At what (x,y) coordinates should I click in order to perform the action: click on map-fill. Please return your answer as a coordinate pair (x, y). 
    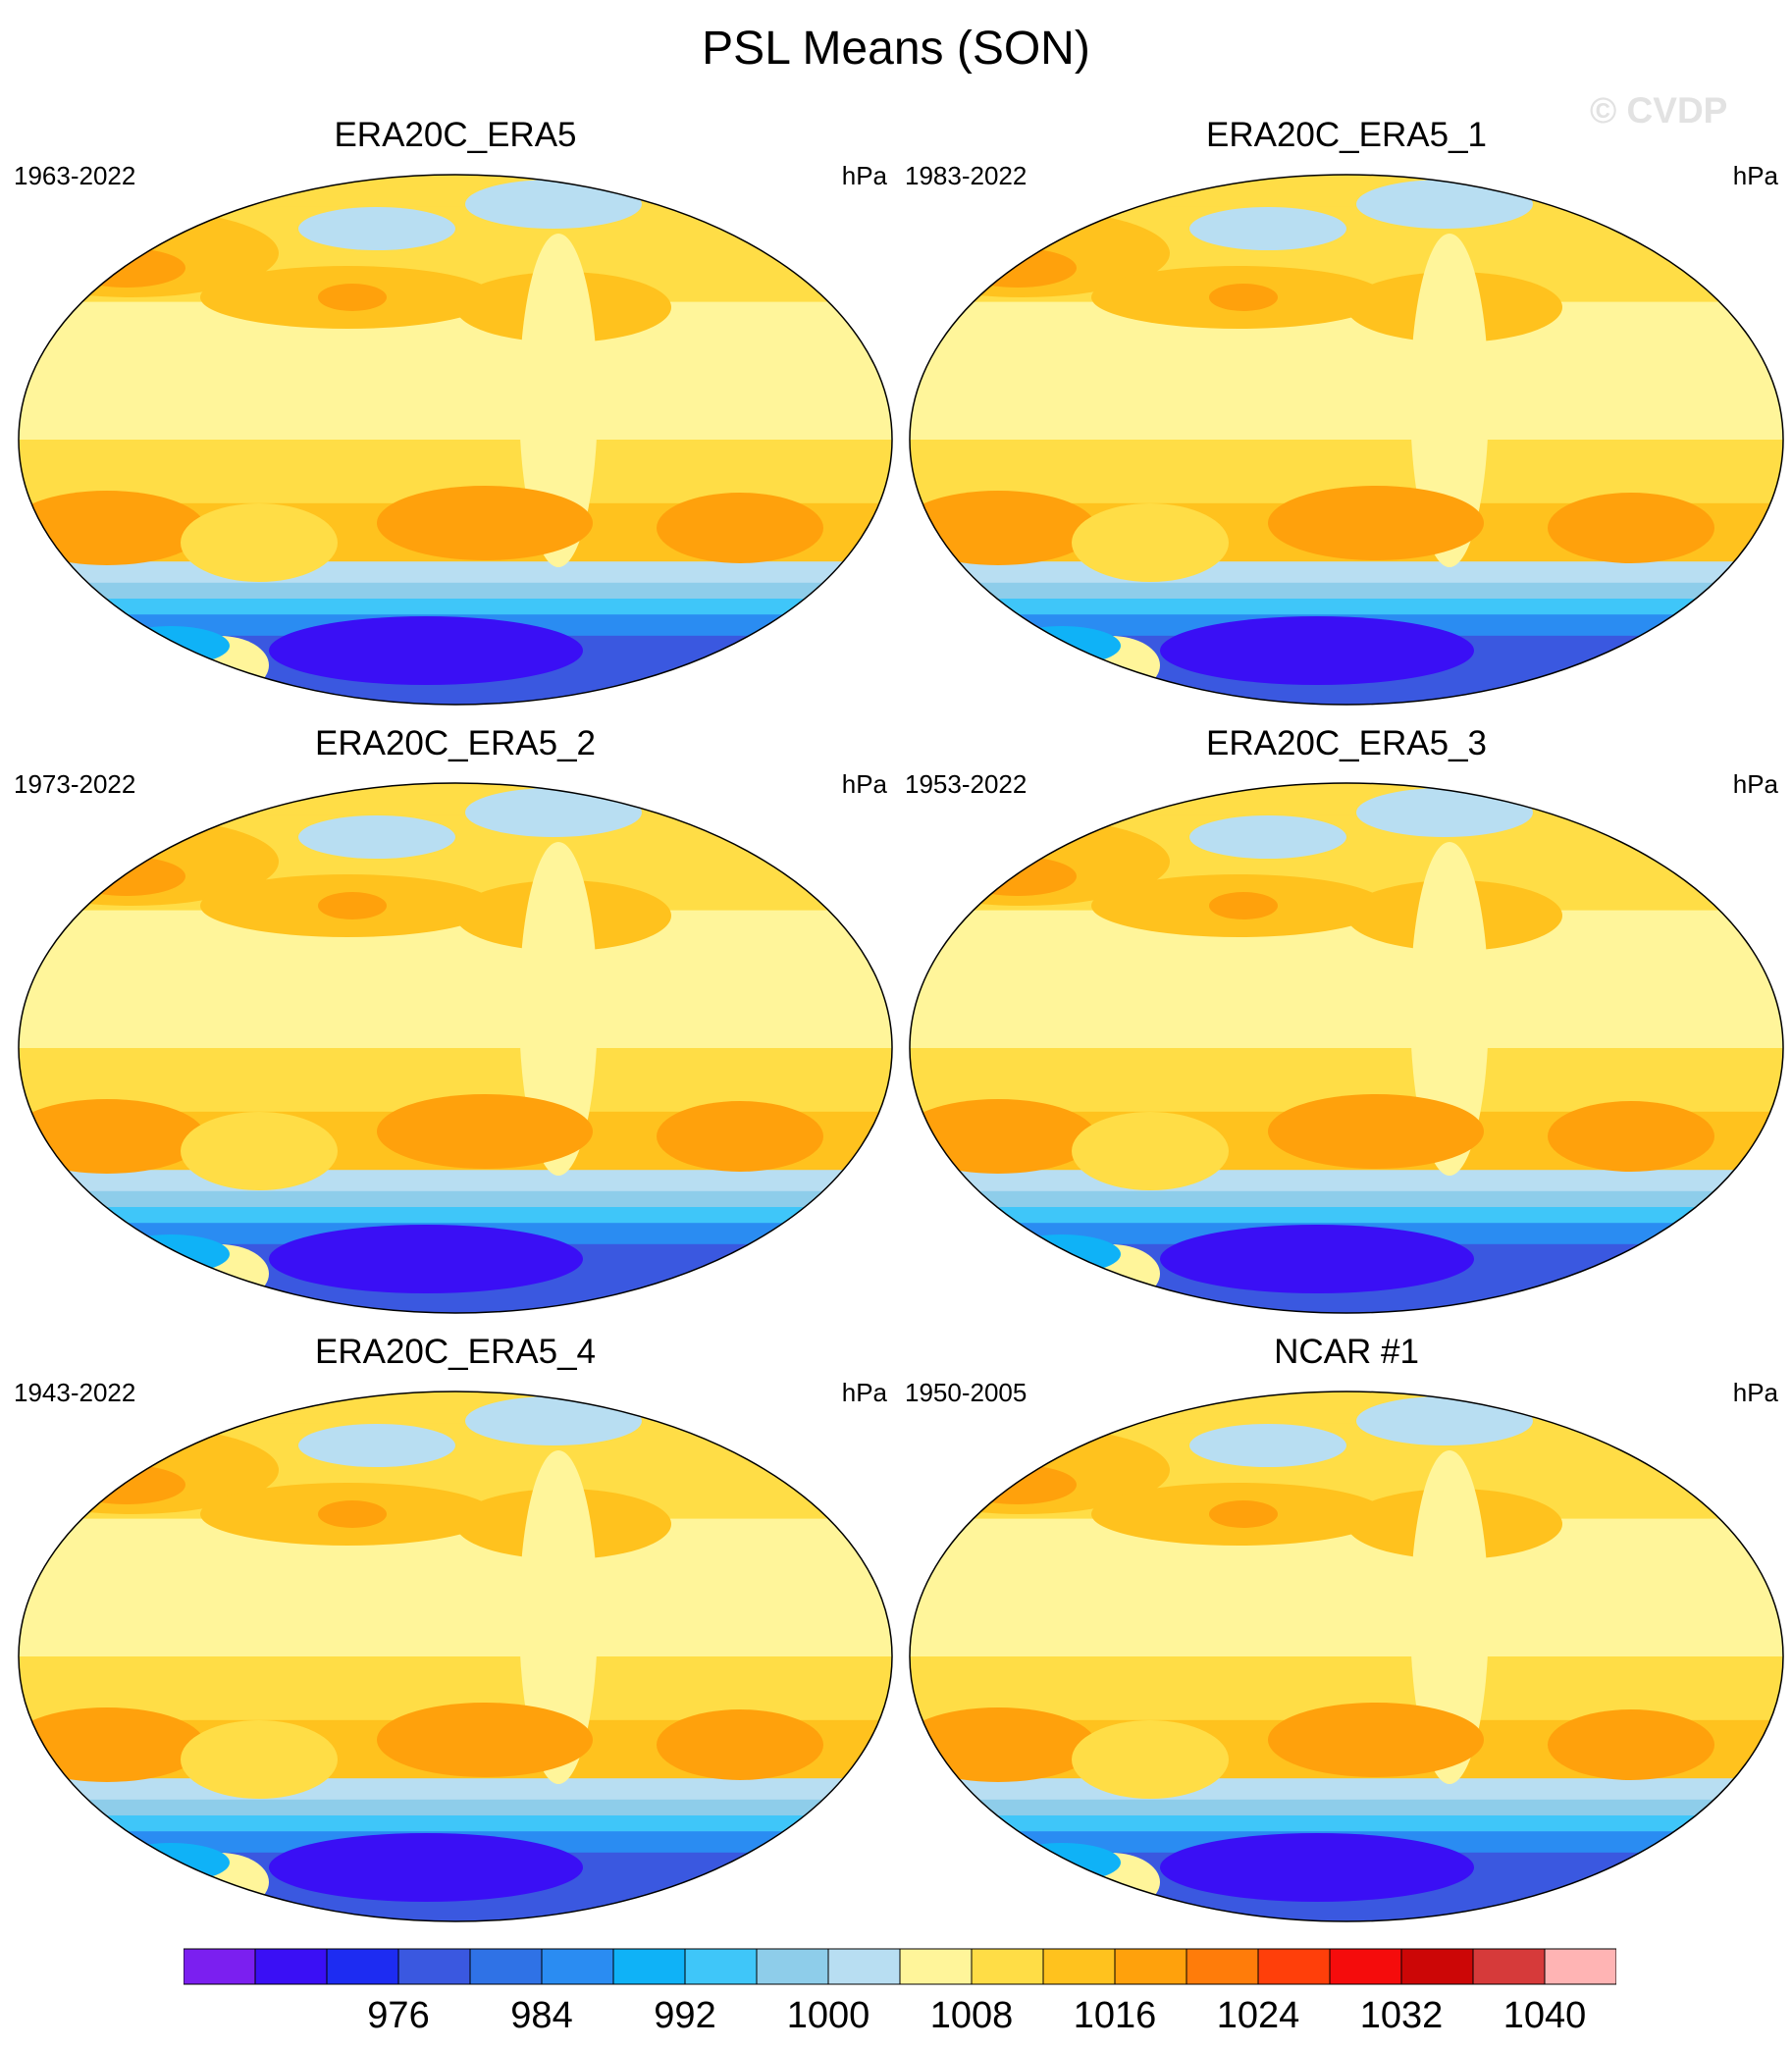
    Looking at the image, I should click on (1346, 440).